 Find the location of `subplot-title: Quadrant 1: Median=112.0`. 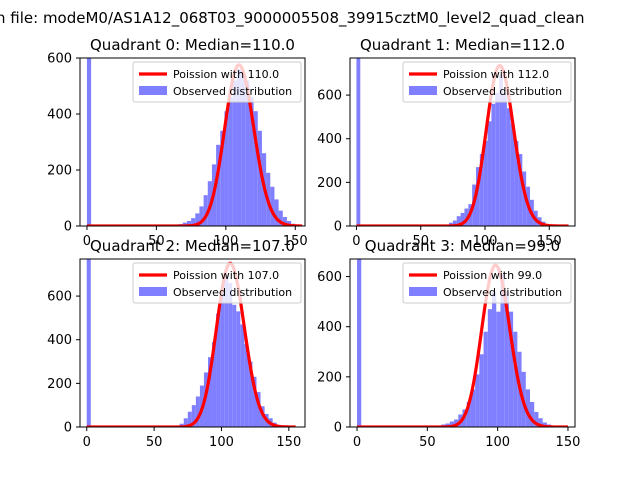

subplot-title: Quadrant 1: Median=112.0 is located at coordinates (462, 45).